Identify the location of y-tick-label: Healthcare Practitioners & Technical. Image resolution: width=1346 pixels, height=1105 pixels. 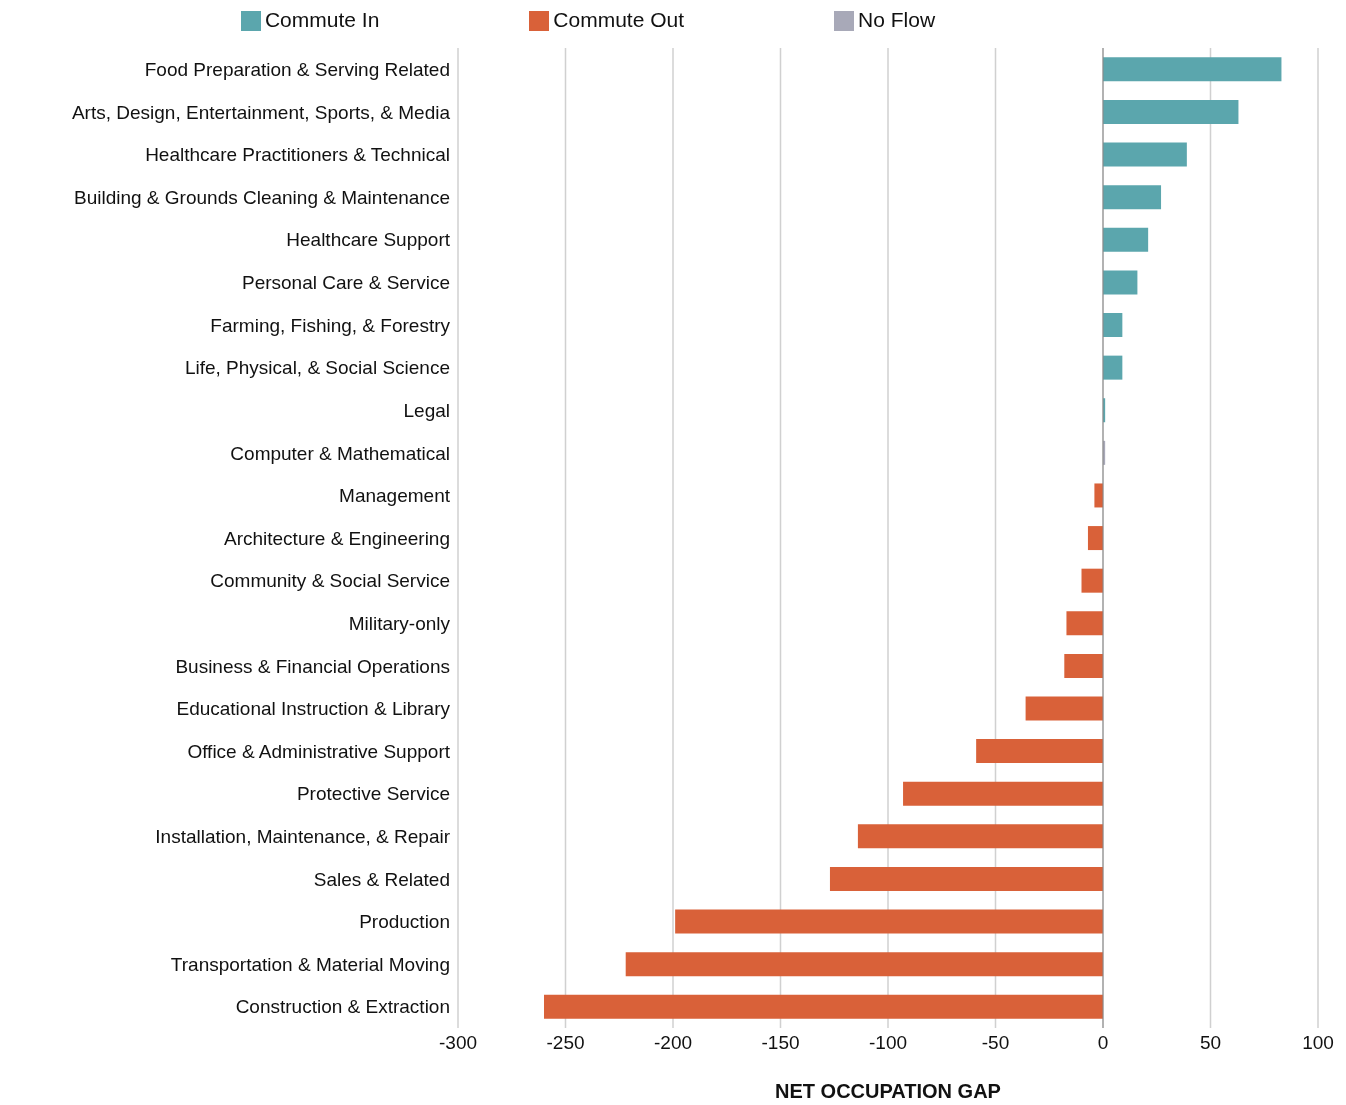
(297, 155).